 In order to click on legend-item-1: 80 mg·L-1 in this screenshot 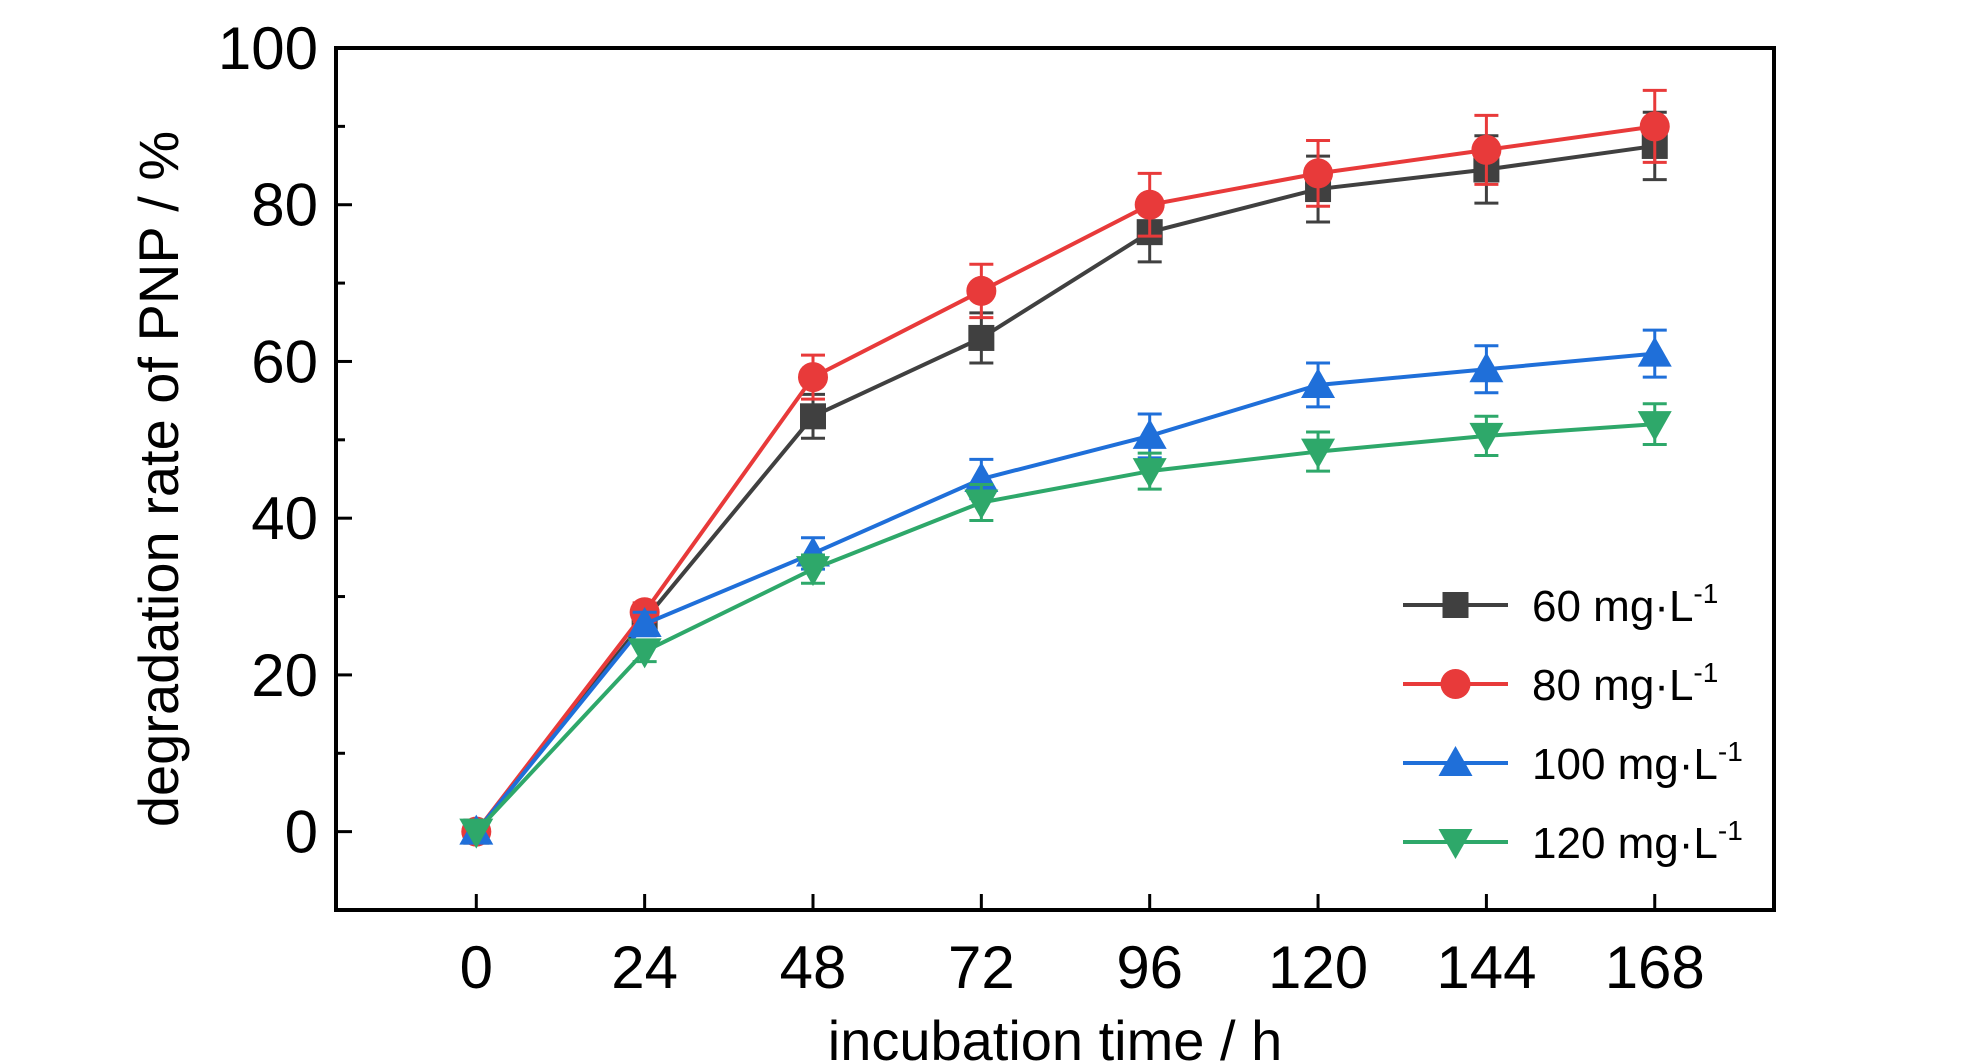, I will do `click(1560, 683)`.